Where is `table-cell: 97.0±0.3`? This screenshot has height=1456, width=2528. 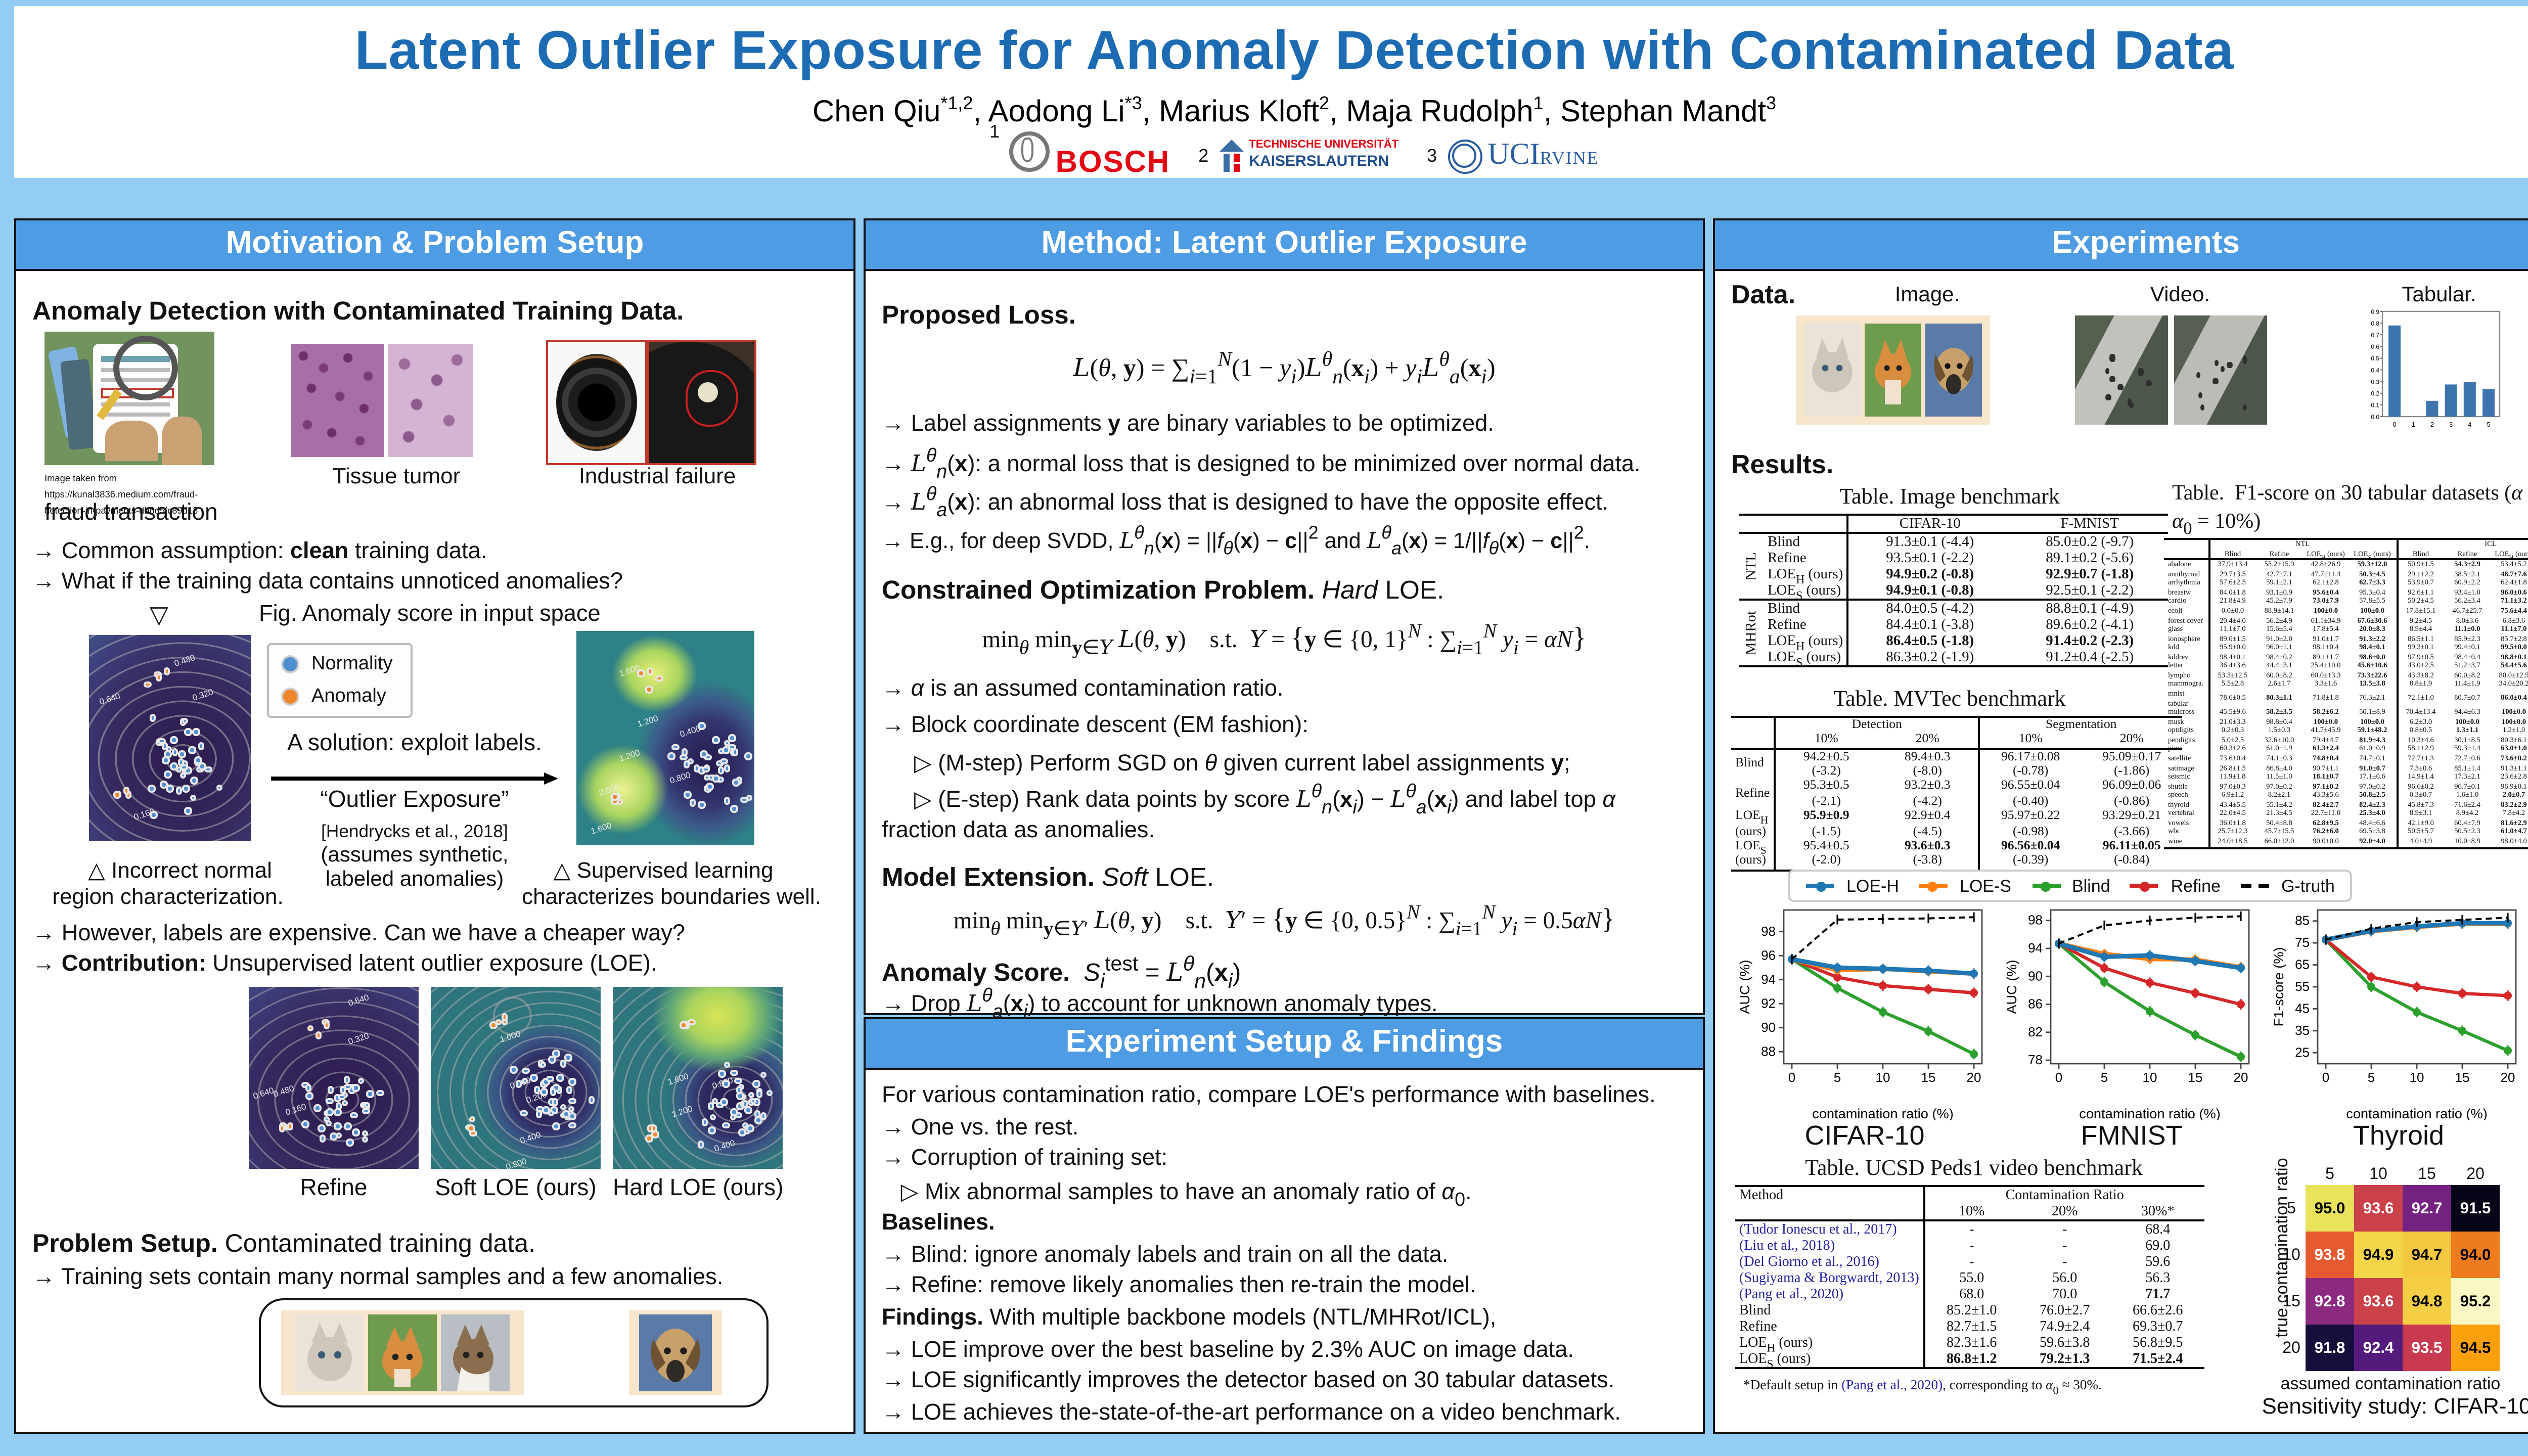
table-cell: 97.0±0.3 is located at coordinates (2232, 786).